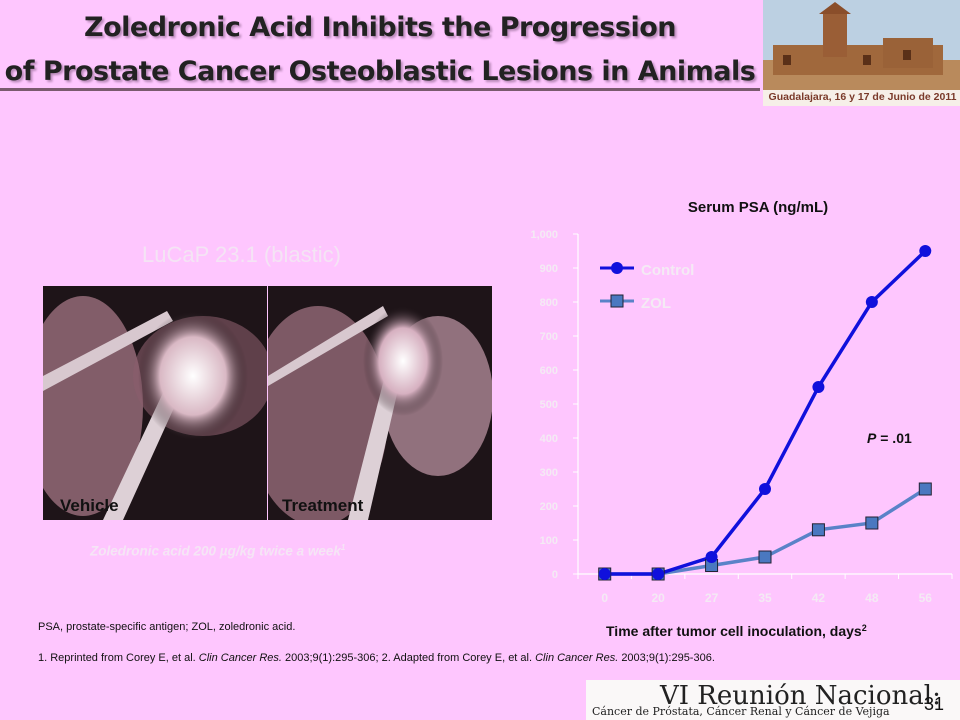 This screenshot has width=960, height=720. Describe the element at coordinates (218, 551) in the screenshot. I see `image-caption: Zoledronic acid 200 µg/kg twice a week1` at that location.